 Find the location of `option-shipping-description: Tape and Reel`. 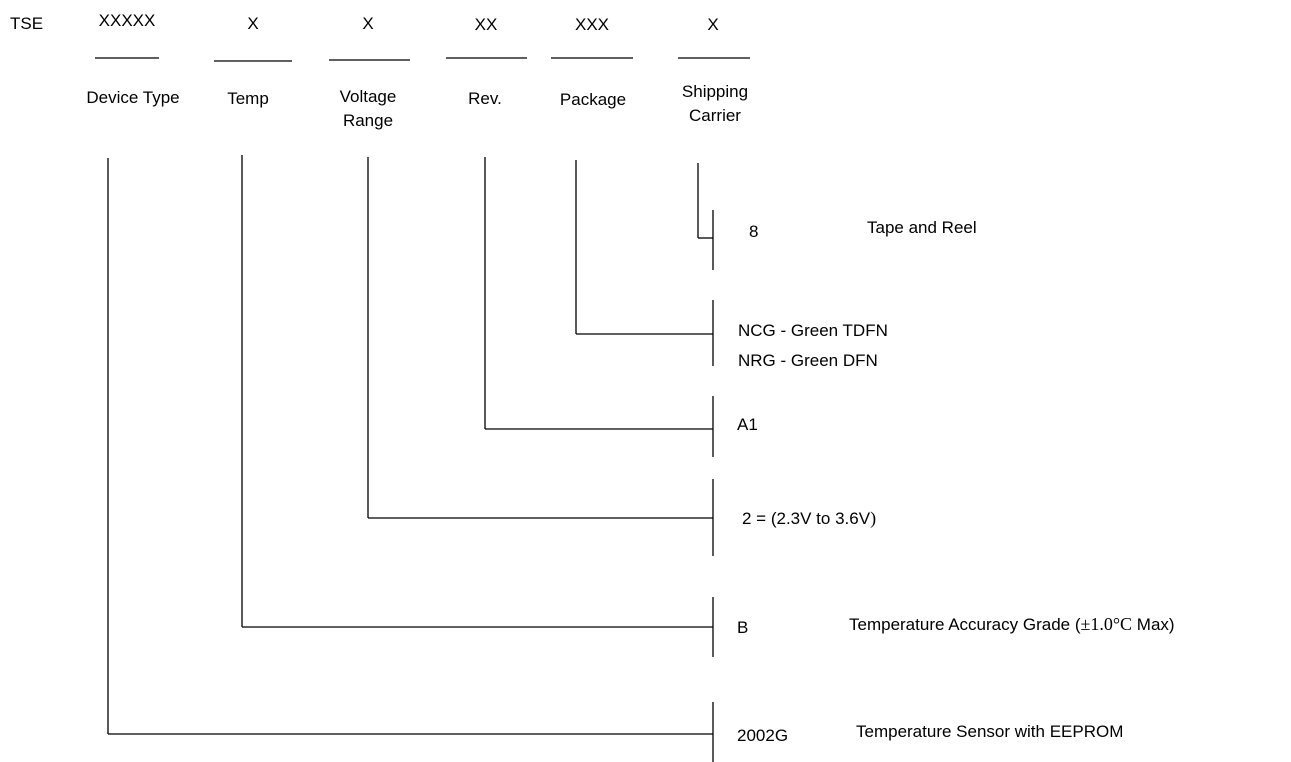

option-shipping-description: Tape and Reel is located at coordinates (922, 227).